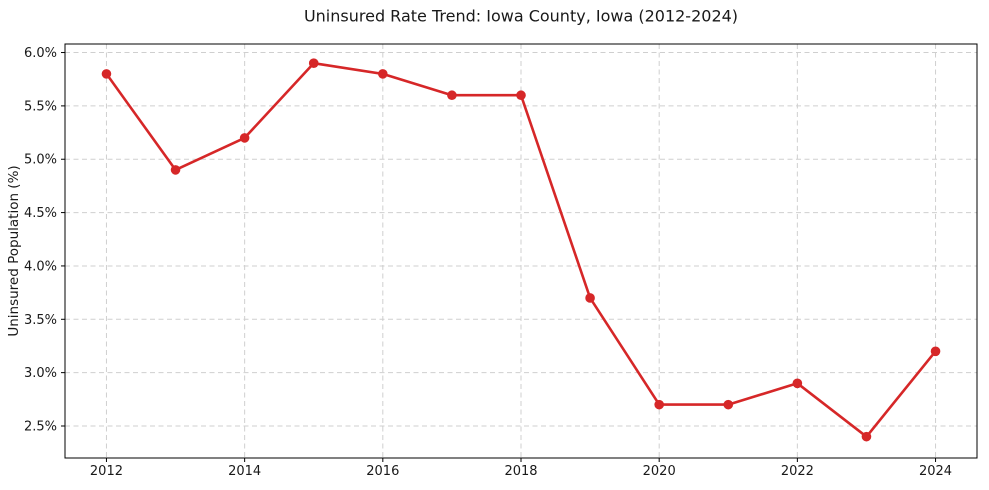  What do you see at coordinates (244, 471) in the screenshot?
I see `x-tick-label: 2014` at bounding box center [244, 471].